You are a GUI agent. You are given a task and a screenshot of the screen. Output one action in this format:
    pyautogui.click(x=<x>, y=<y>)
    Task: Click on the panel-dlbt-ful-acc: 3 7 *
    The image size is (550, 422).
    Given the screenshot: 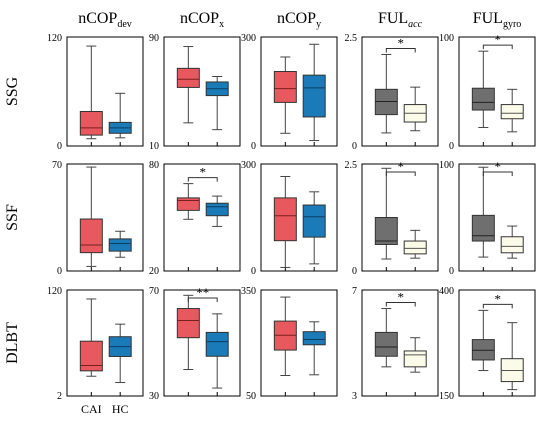 What is the action you would take?
    pyautogui.click(x=395, y=344)
    